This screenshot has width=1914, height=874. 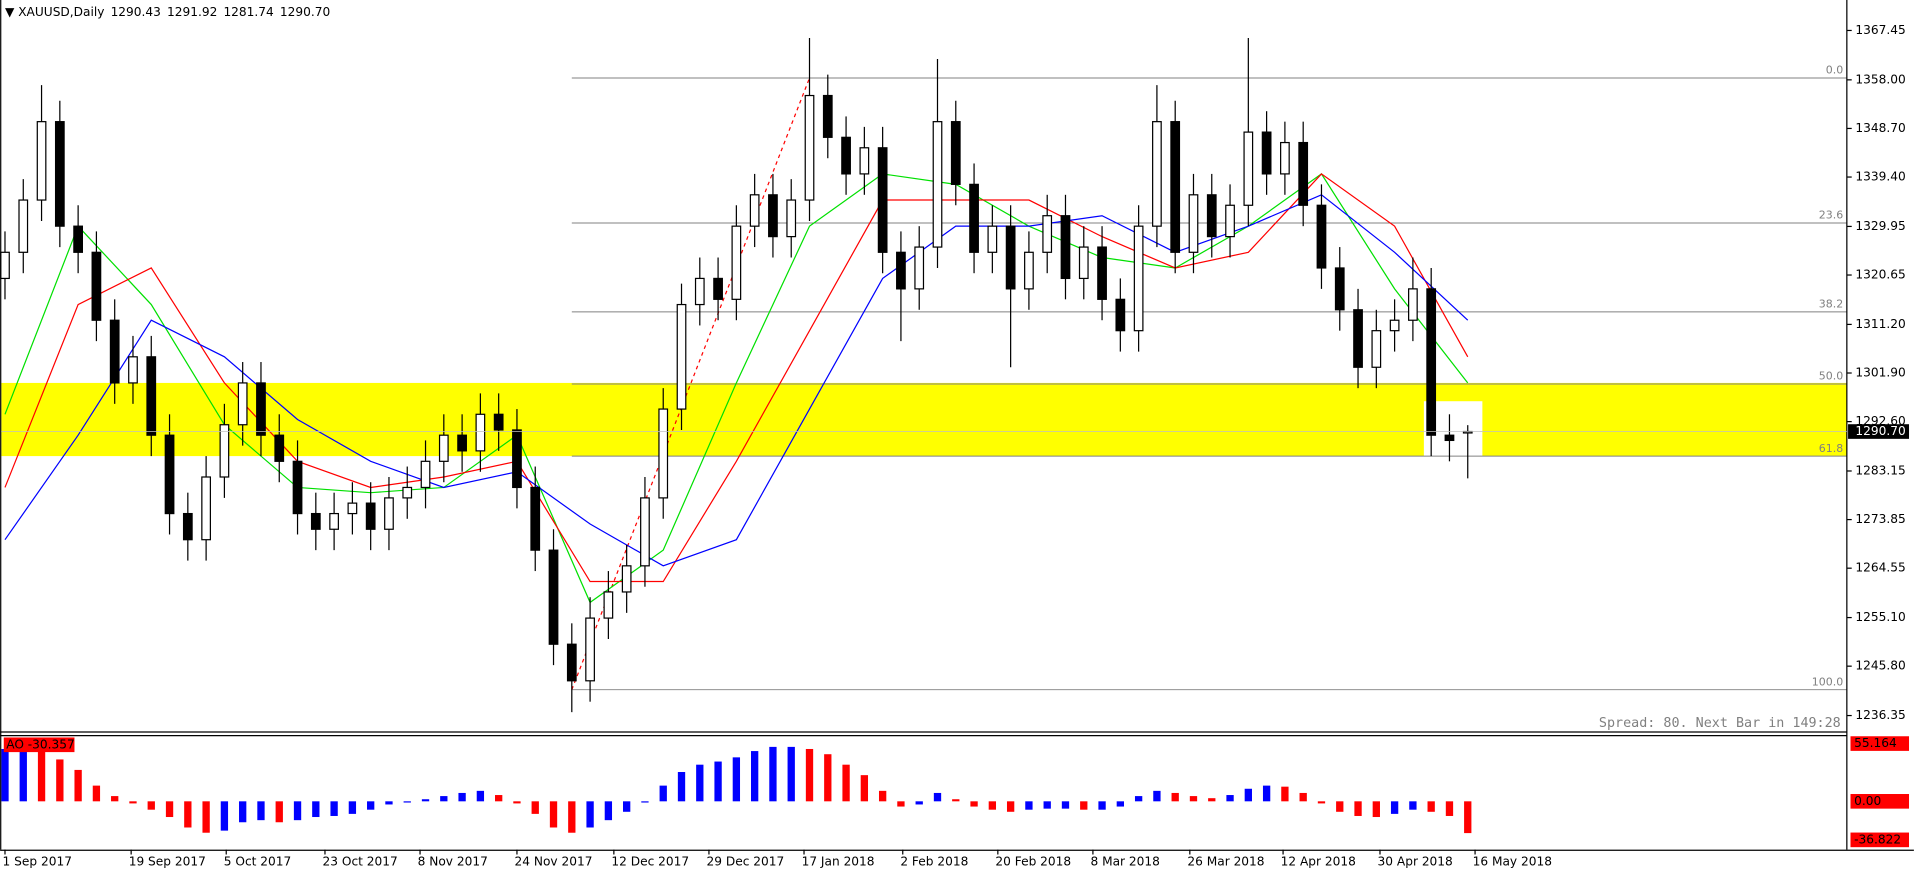 What do you see at coordinates (248, 12) in the screenshot?
I see `ohlc-low: 1281.74` at bounding box center [248, 12].